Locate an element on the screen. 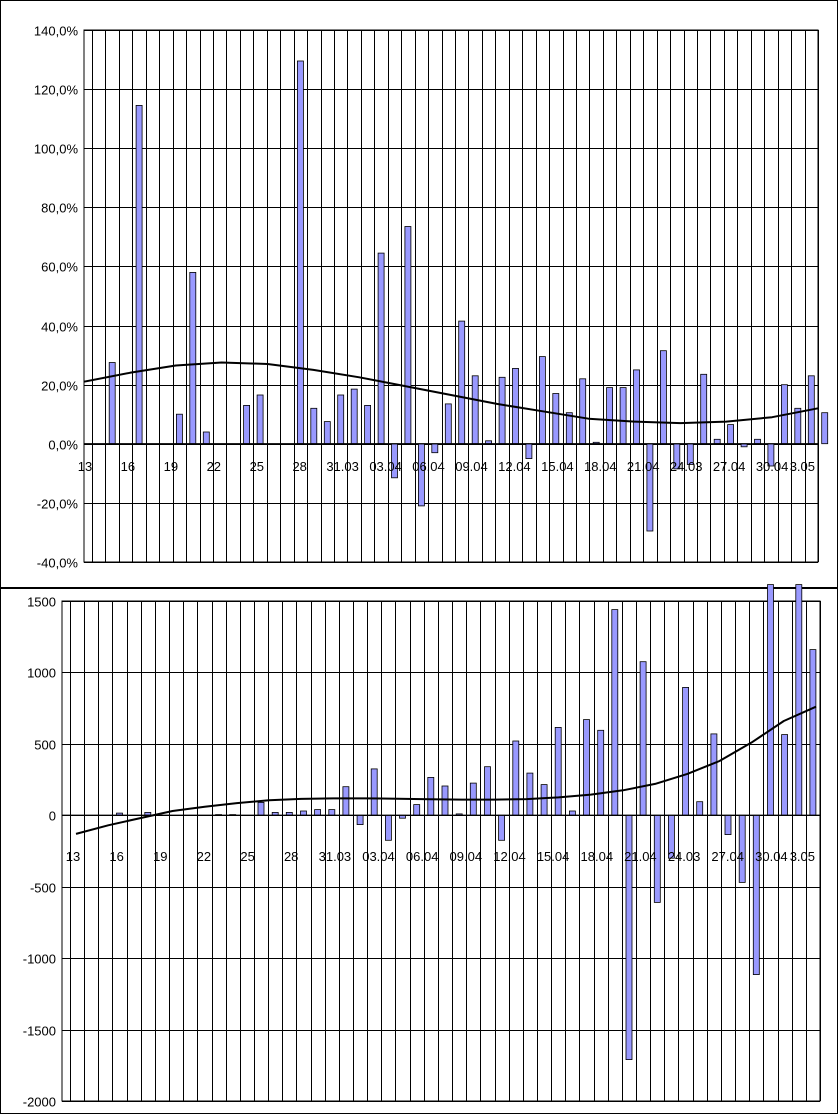  x-tick-label: 12.04 is located at coordinates (509, 856).